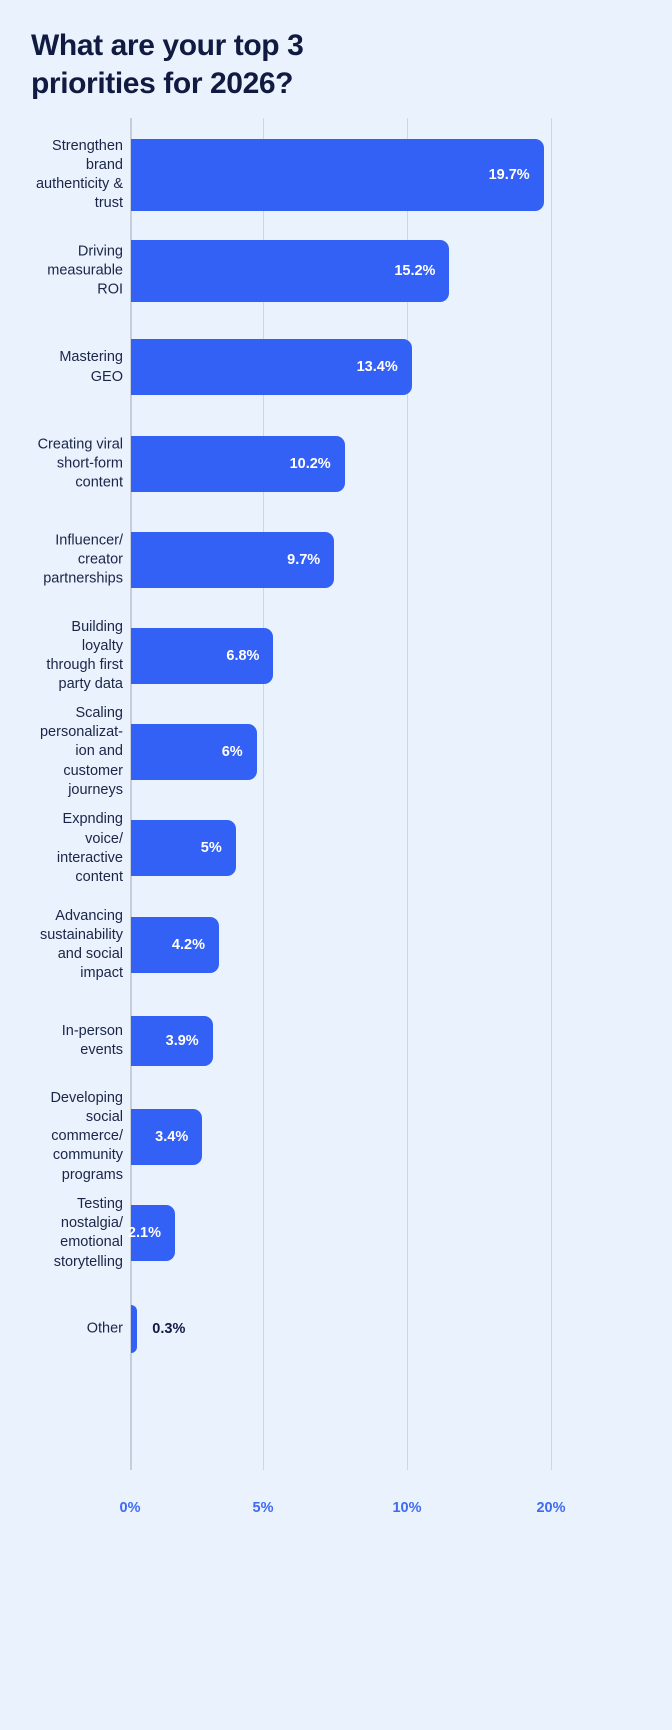  I want to click on bar-container: 9.7%, so click(233, 559).